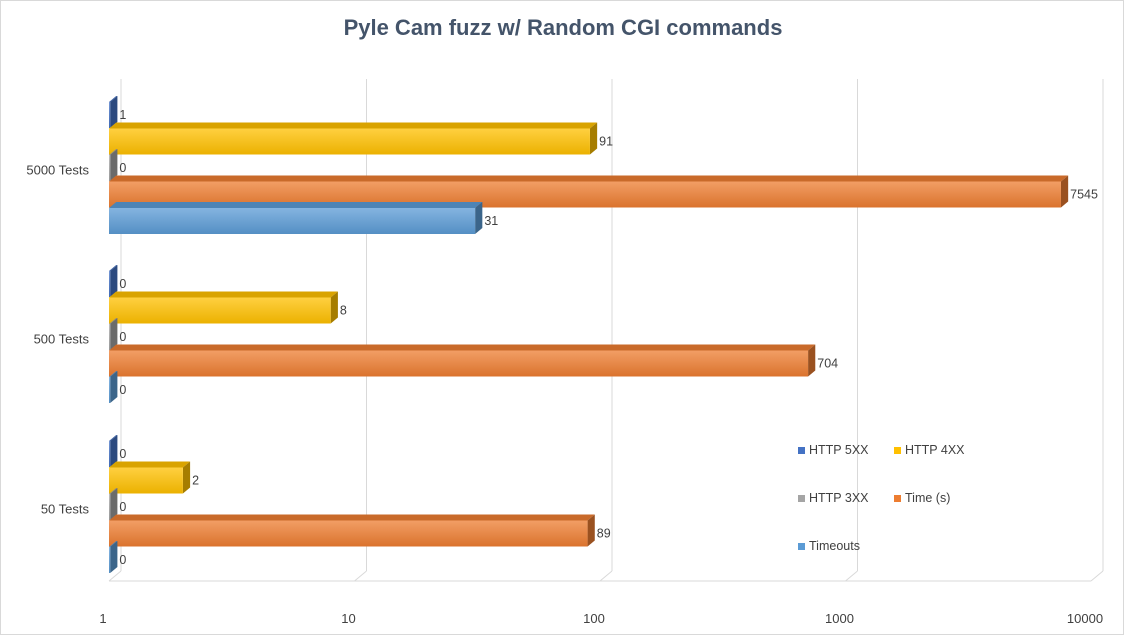  I want to click on data-label-time-s-5000-tests: 7545, so click(1084, 195).